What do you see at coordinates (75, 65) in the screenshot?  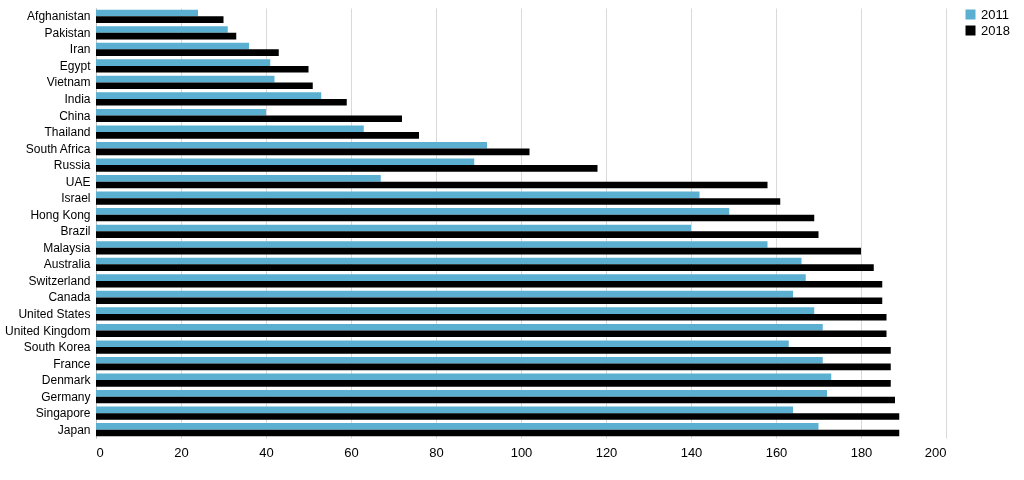 I see `y-tick-label: Egypt` at bounding box center [75, 65].